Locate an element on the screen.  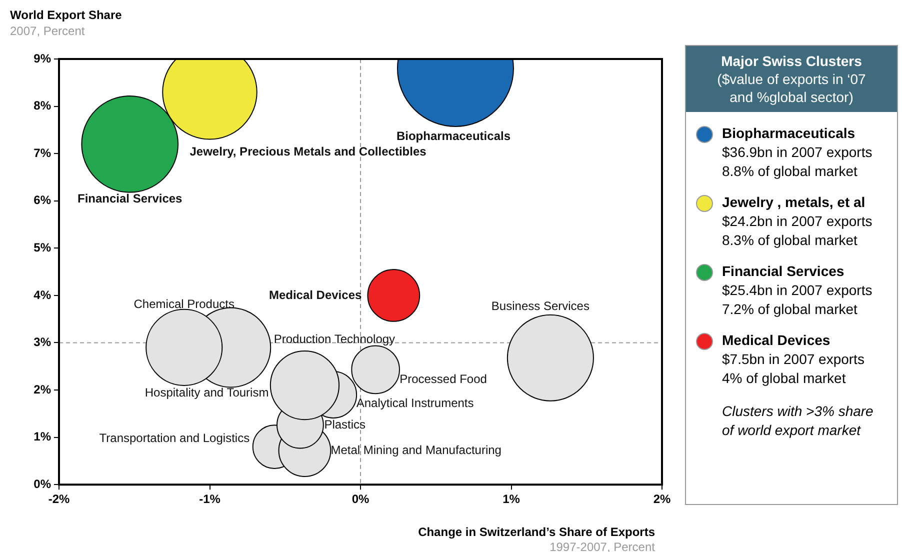
y-tick-label: 2% is located at coordinates (43, 389).